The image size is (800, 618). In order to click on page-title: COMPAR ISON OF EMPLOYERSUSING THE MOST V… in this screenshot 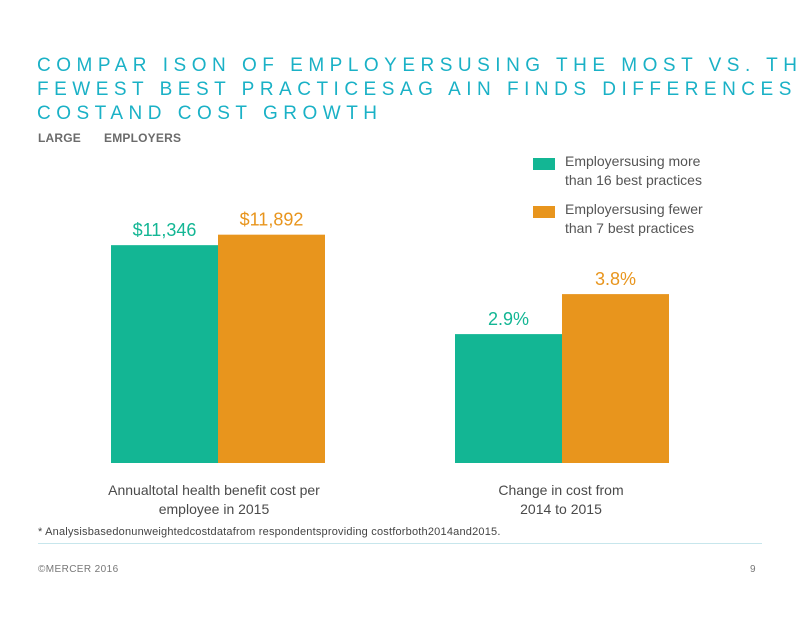, I will do `click(418, 90)`.